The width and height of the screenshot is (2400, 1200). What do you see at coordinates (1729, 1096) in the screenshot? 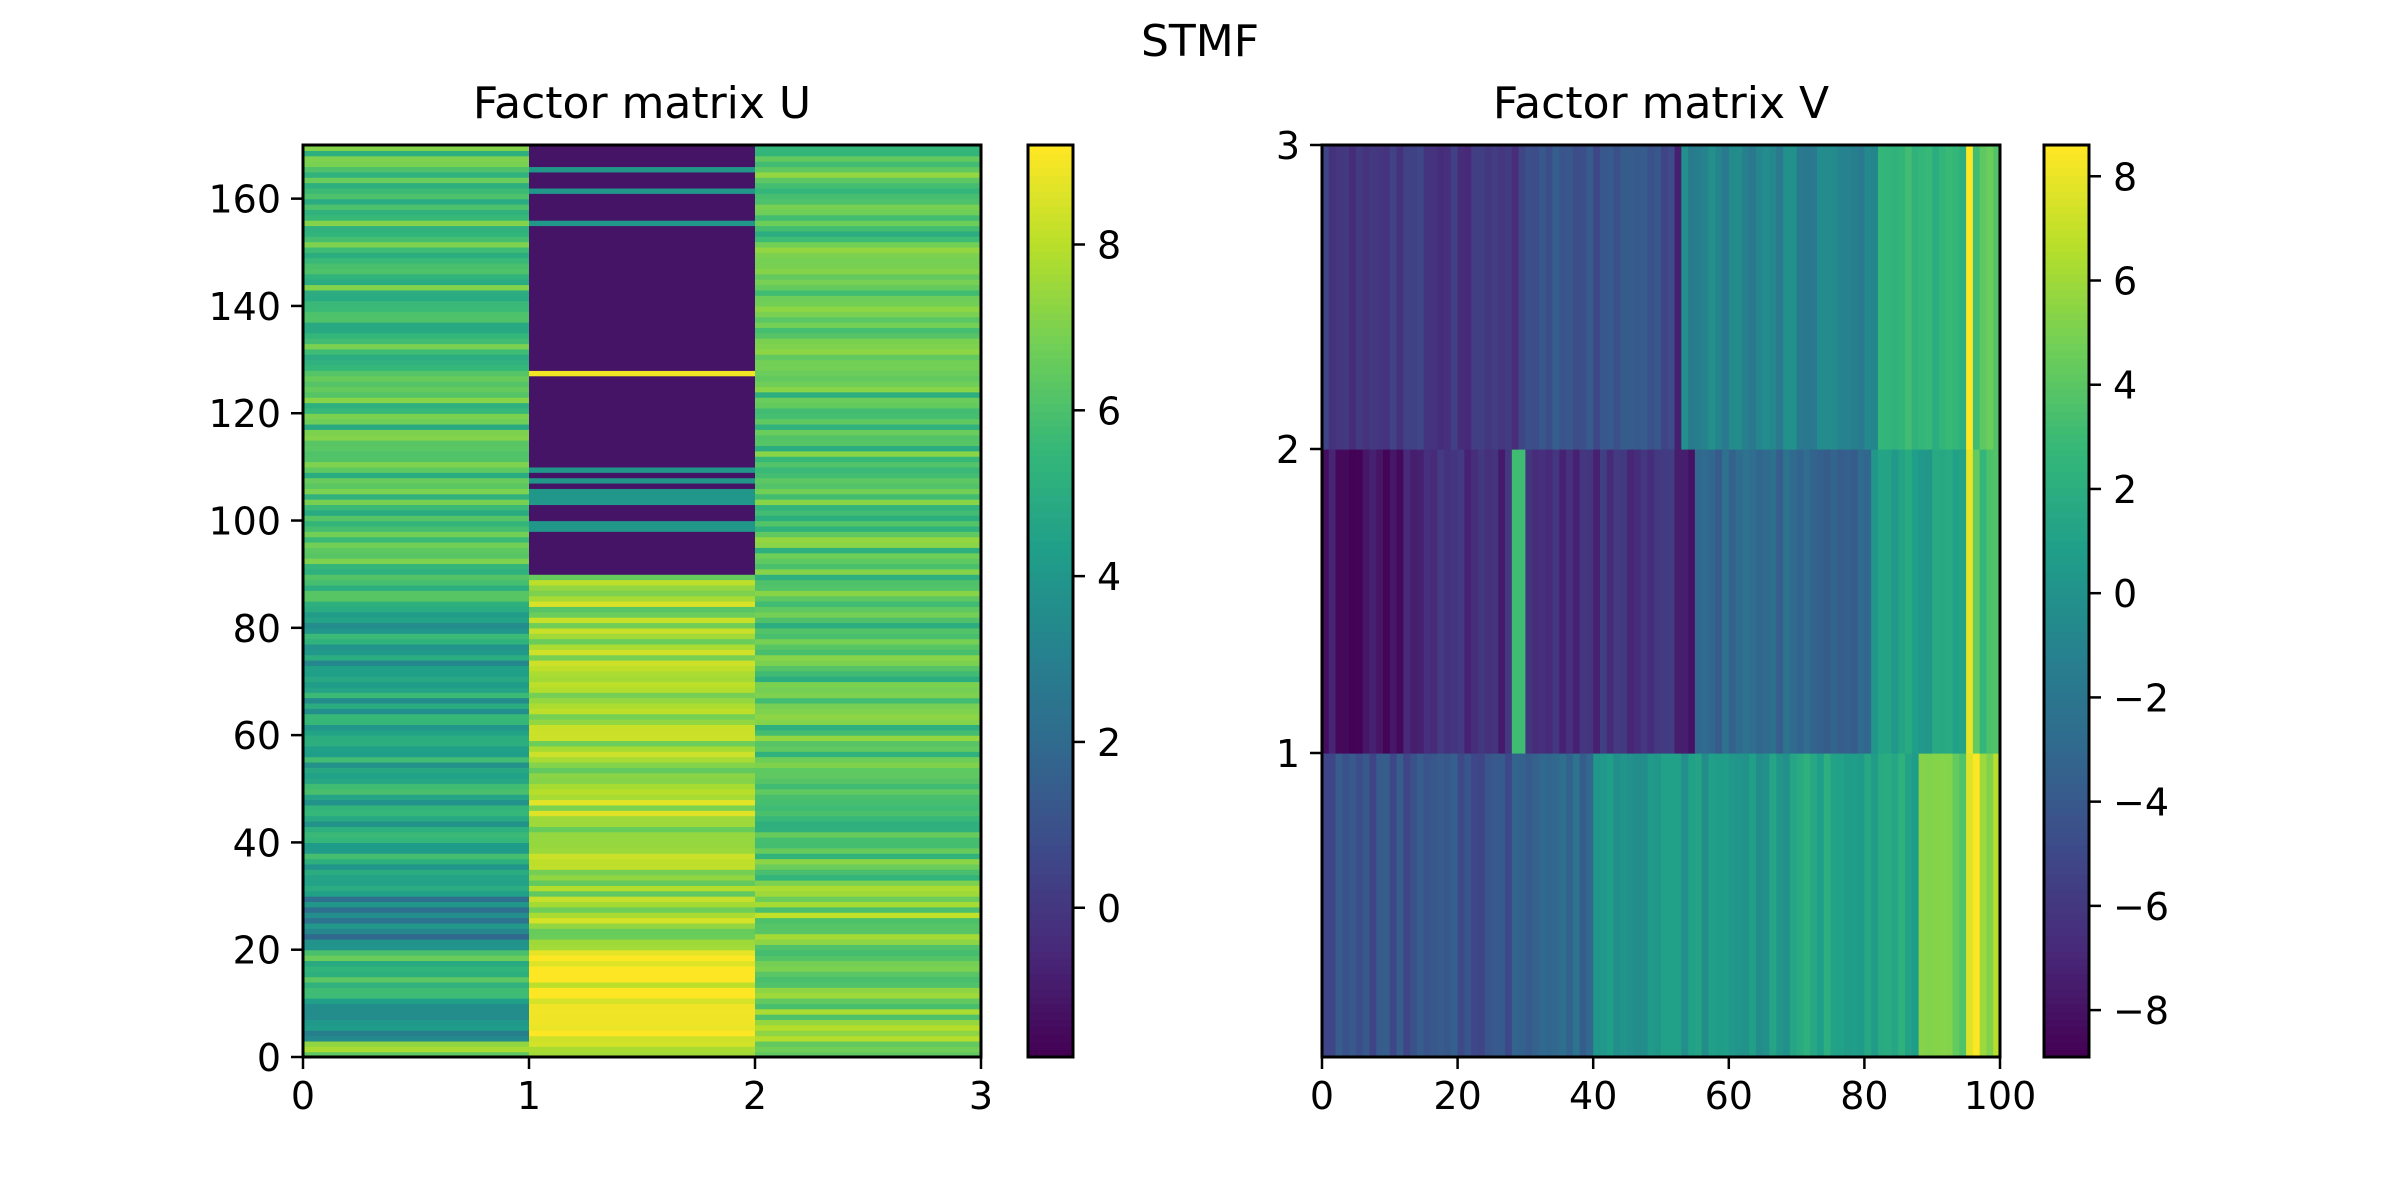
I see `v-x-tick-label: 60` at bounding box center [1729, 1096].